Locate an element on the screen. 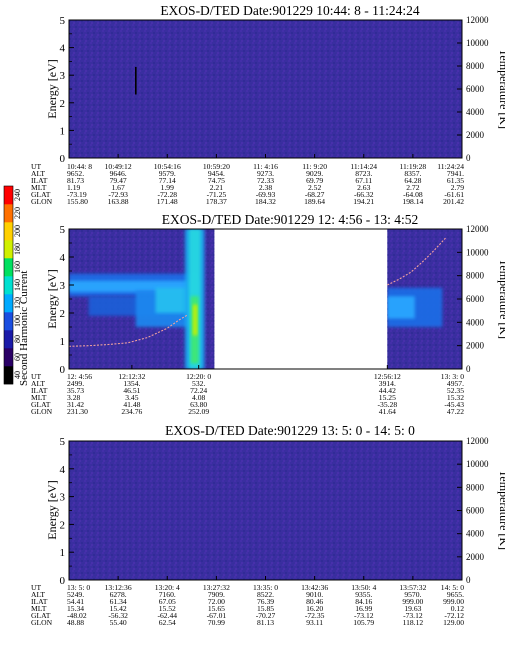 The height and width of the screenshot is (649, 505). colorbar-tick-label: 240 is located at coordinates (17, 195).